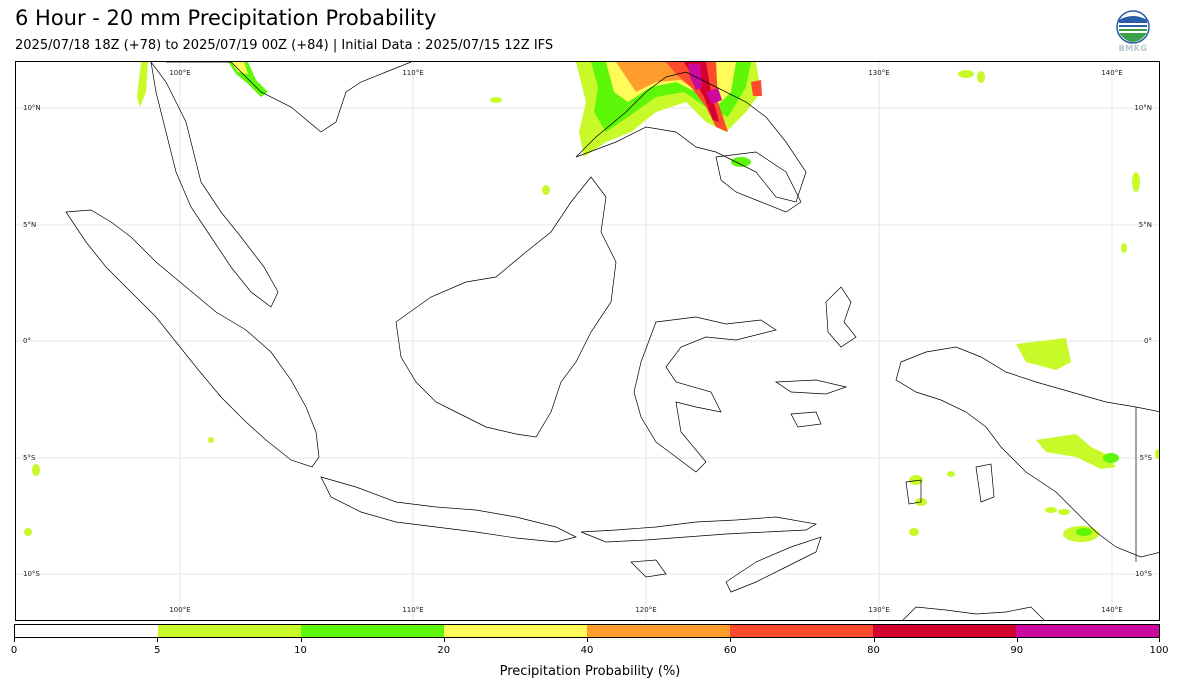 Image resolution: width=1180 pixels, height=690 pixels. What do you see at coordinates (878, 73) in the screenshot?
I see `lon-label-top-130: 130°E` at bounding box center [878, 73].